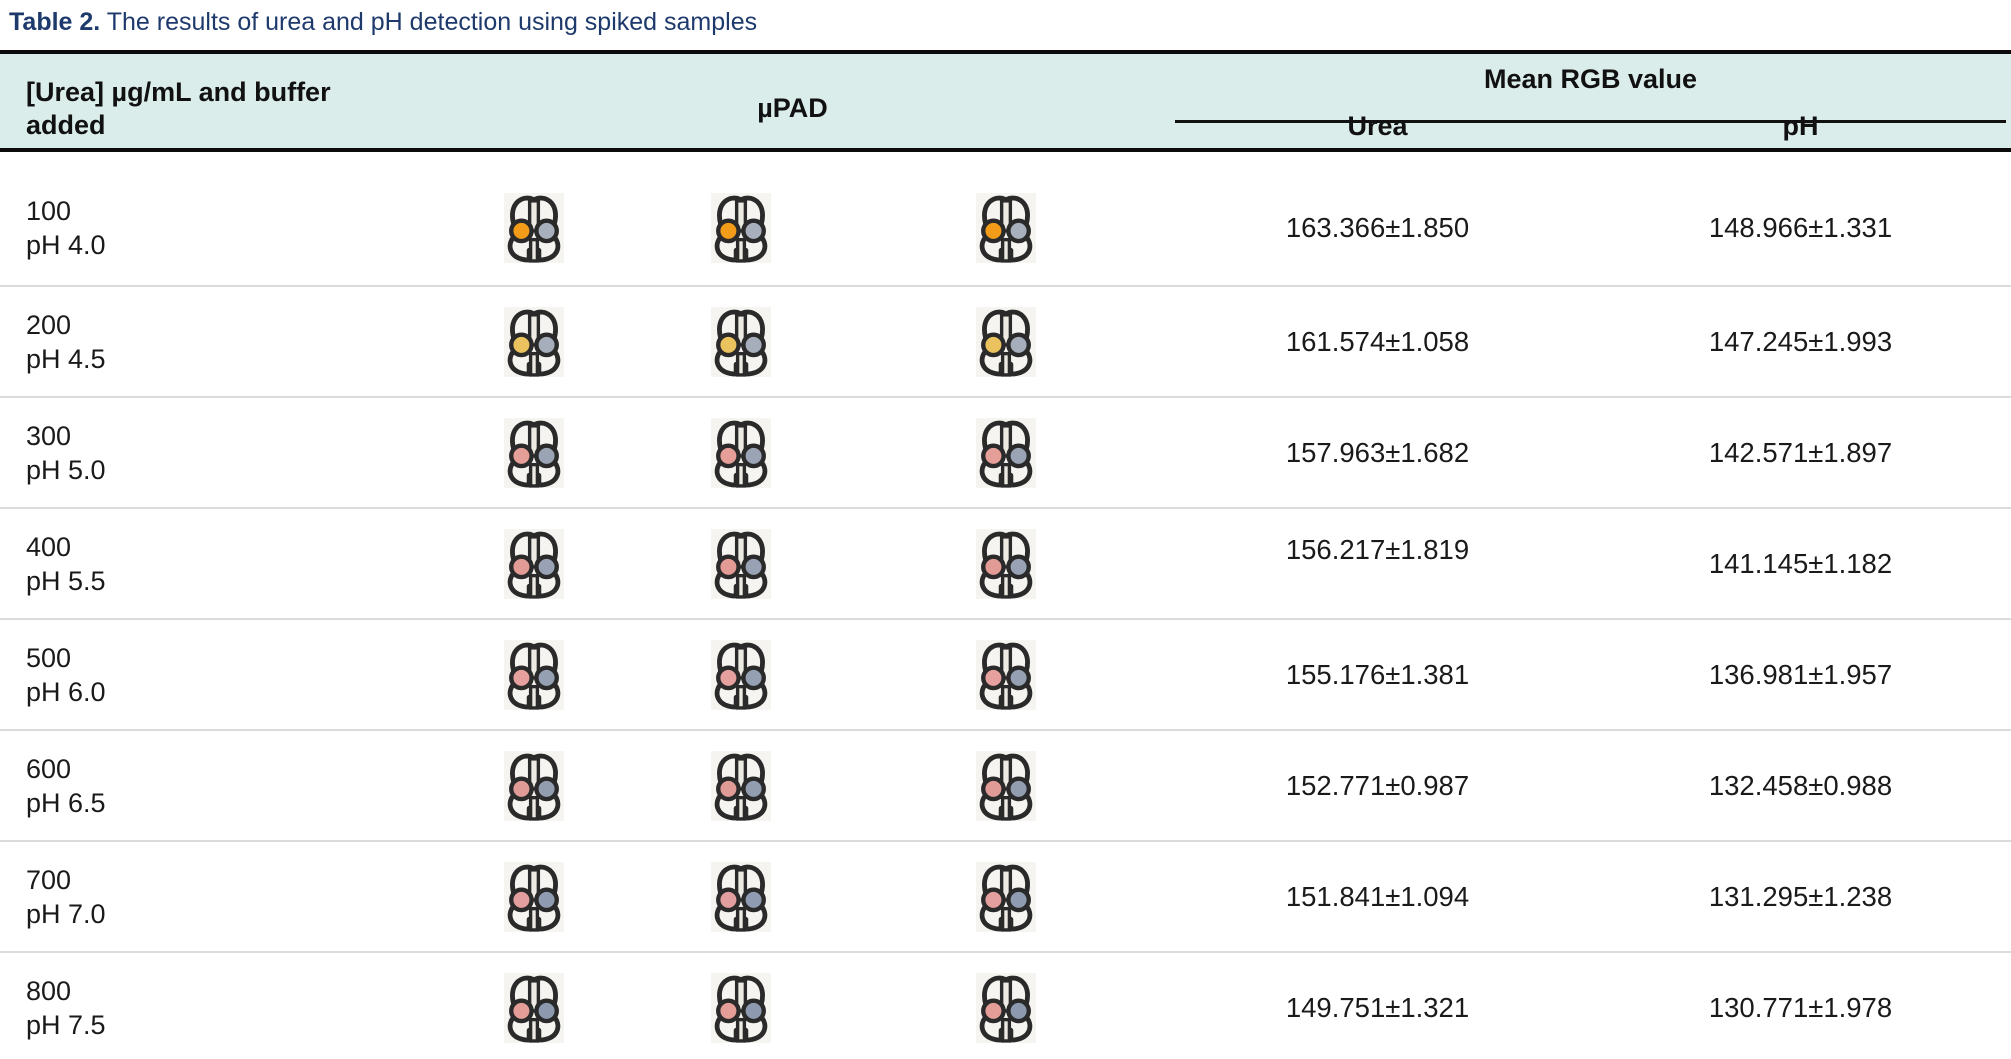 The image size is (2011, 1059). I want to click on mean-rgb-urea-value: 157.963±1.682, so click(1377, 452).